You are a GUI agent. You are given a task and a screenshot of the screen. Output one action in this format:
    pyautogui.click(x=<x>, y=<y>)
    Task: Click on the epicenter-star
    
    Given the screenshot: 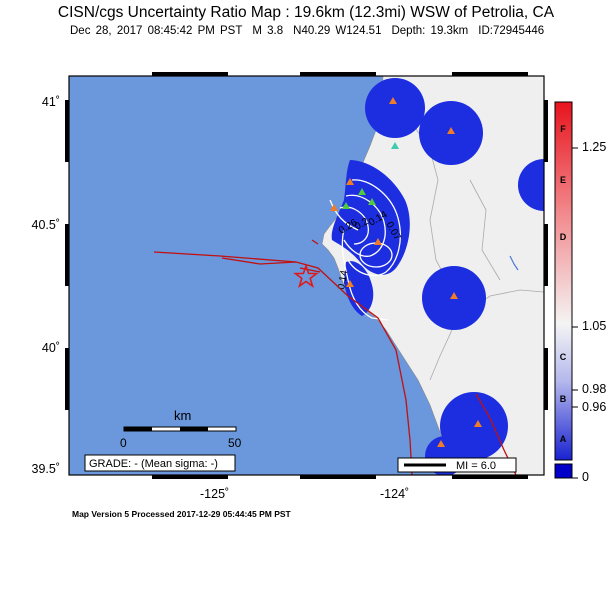 What is the action you would take?
    pyautogui.click(x=306, y=275)
    